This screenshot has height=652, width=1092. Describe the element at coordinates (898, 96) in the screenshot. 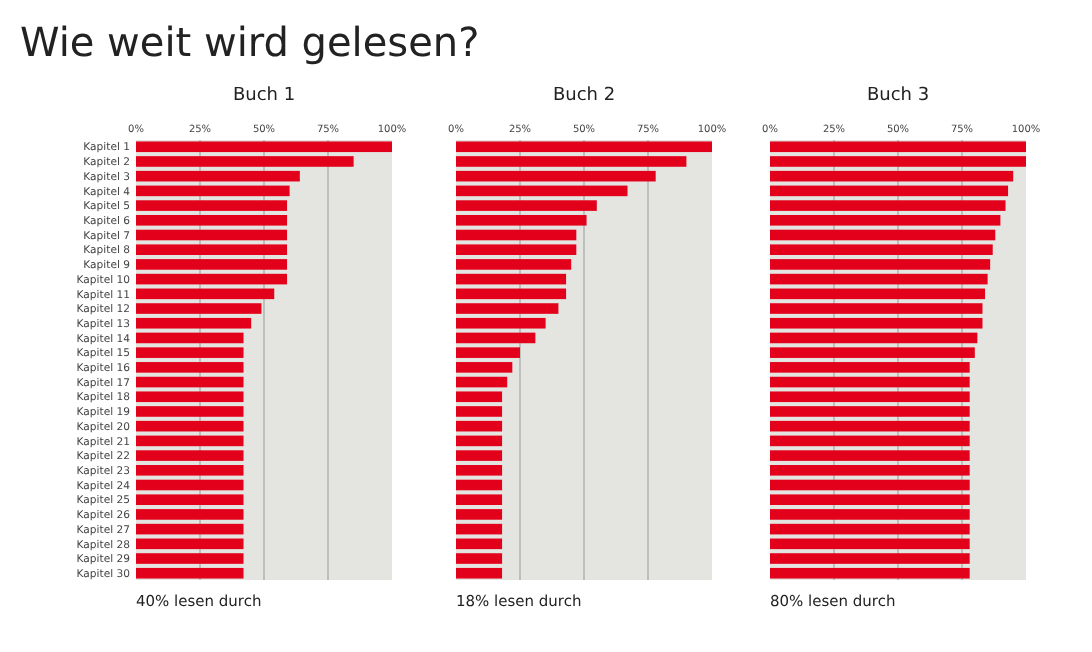

I see `chart-subtitle: Buch 3` at that location.